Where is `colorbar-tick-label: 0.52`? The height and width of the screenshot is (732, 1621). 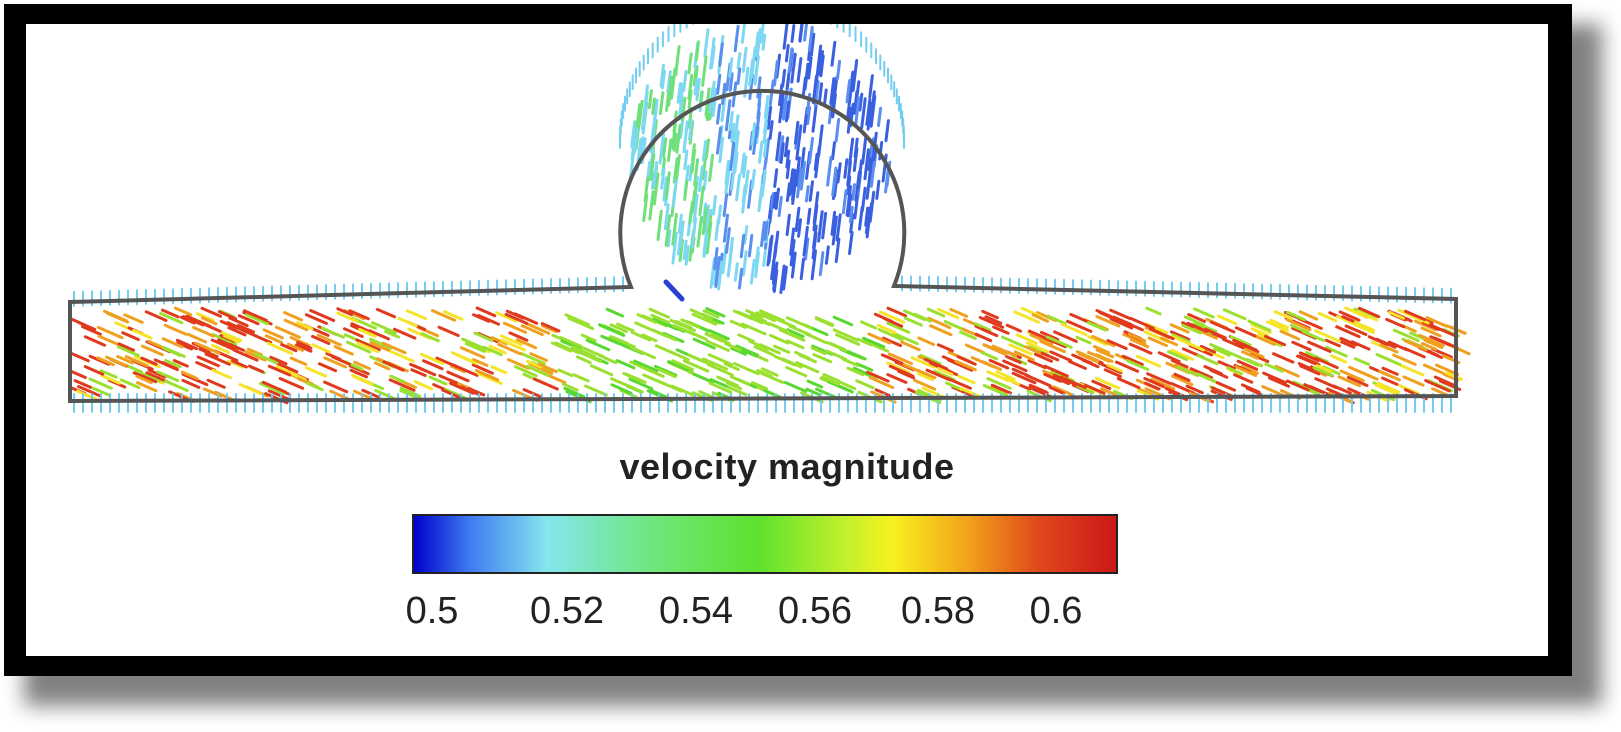 colorbar-tick-label: 0.52 is located at coordinates (567, 611).